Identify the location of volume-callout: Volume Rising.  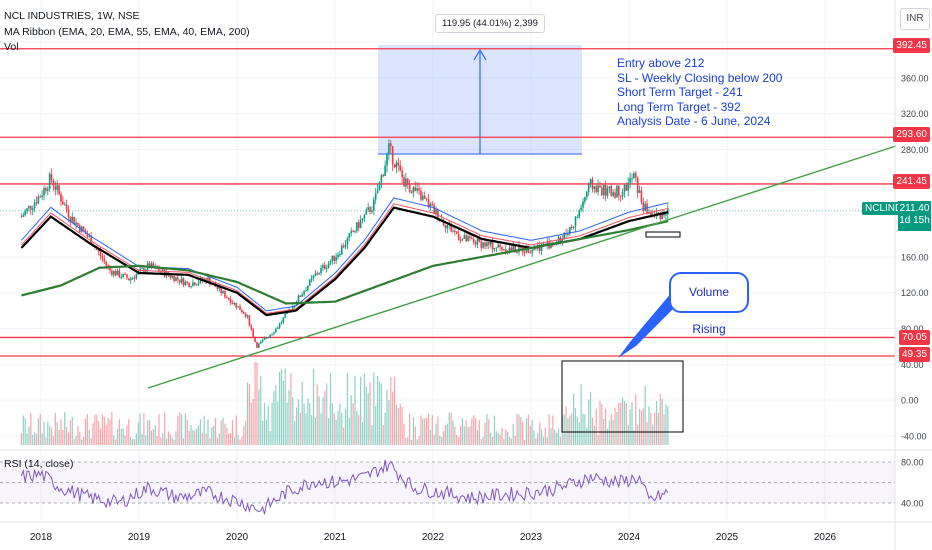
(709, 304).